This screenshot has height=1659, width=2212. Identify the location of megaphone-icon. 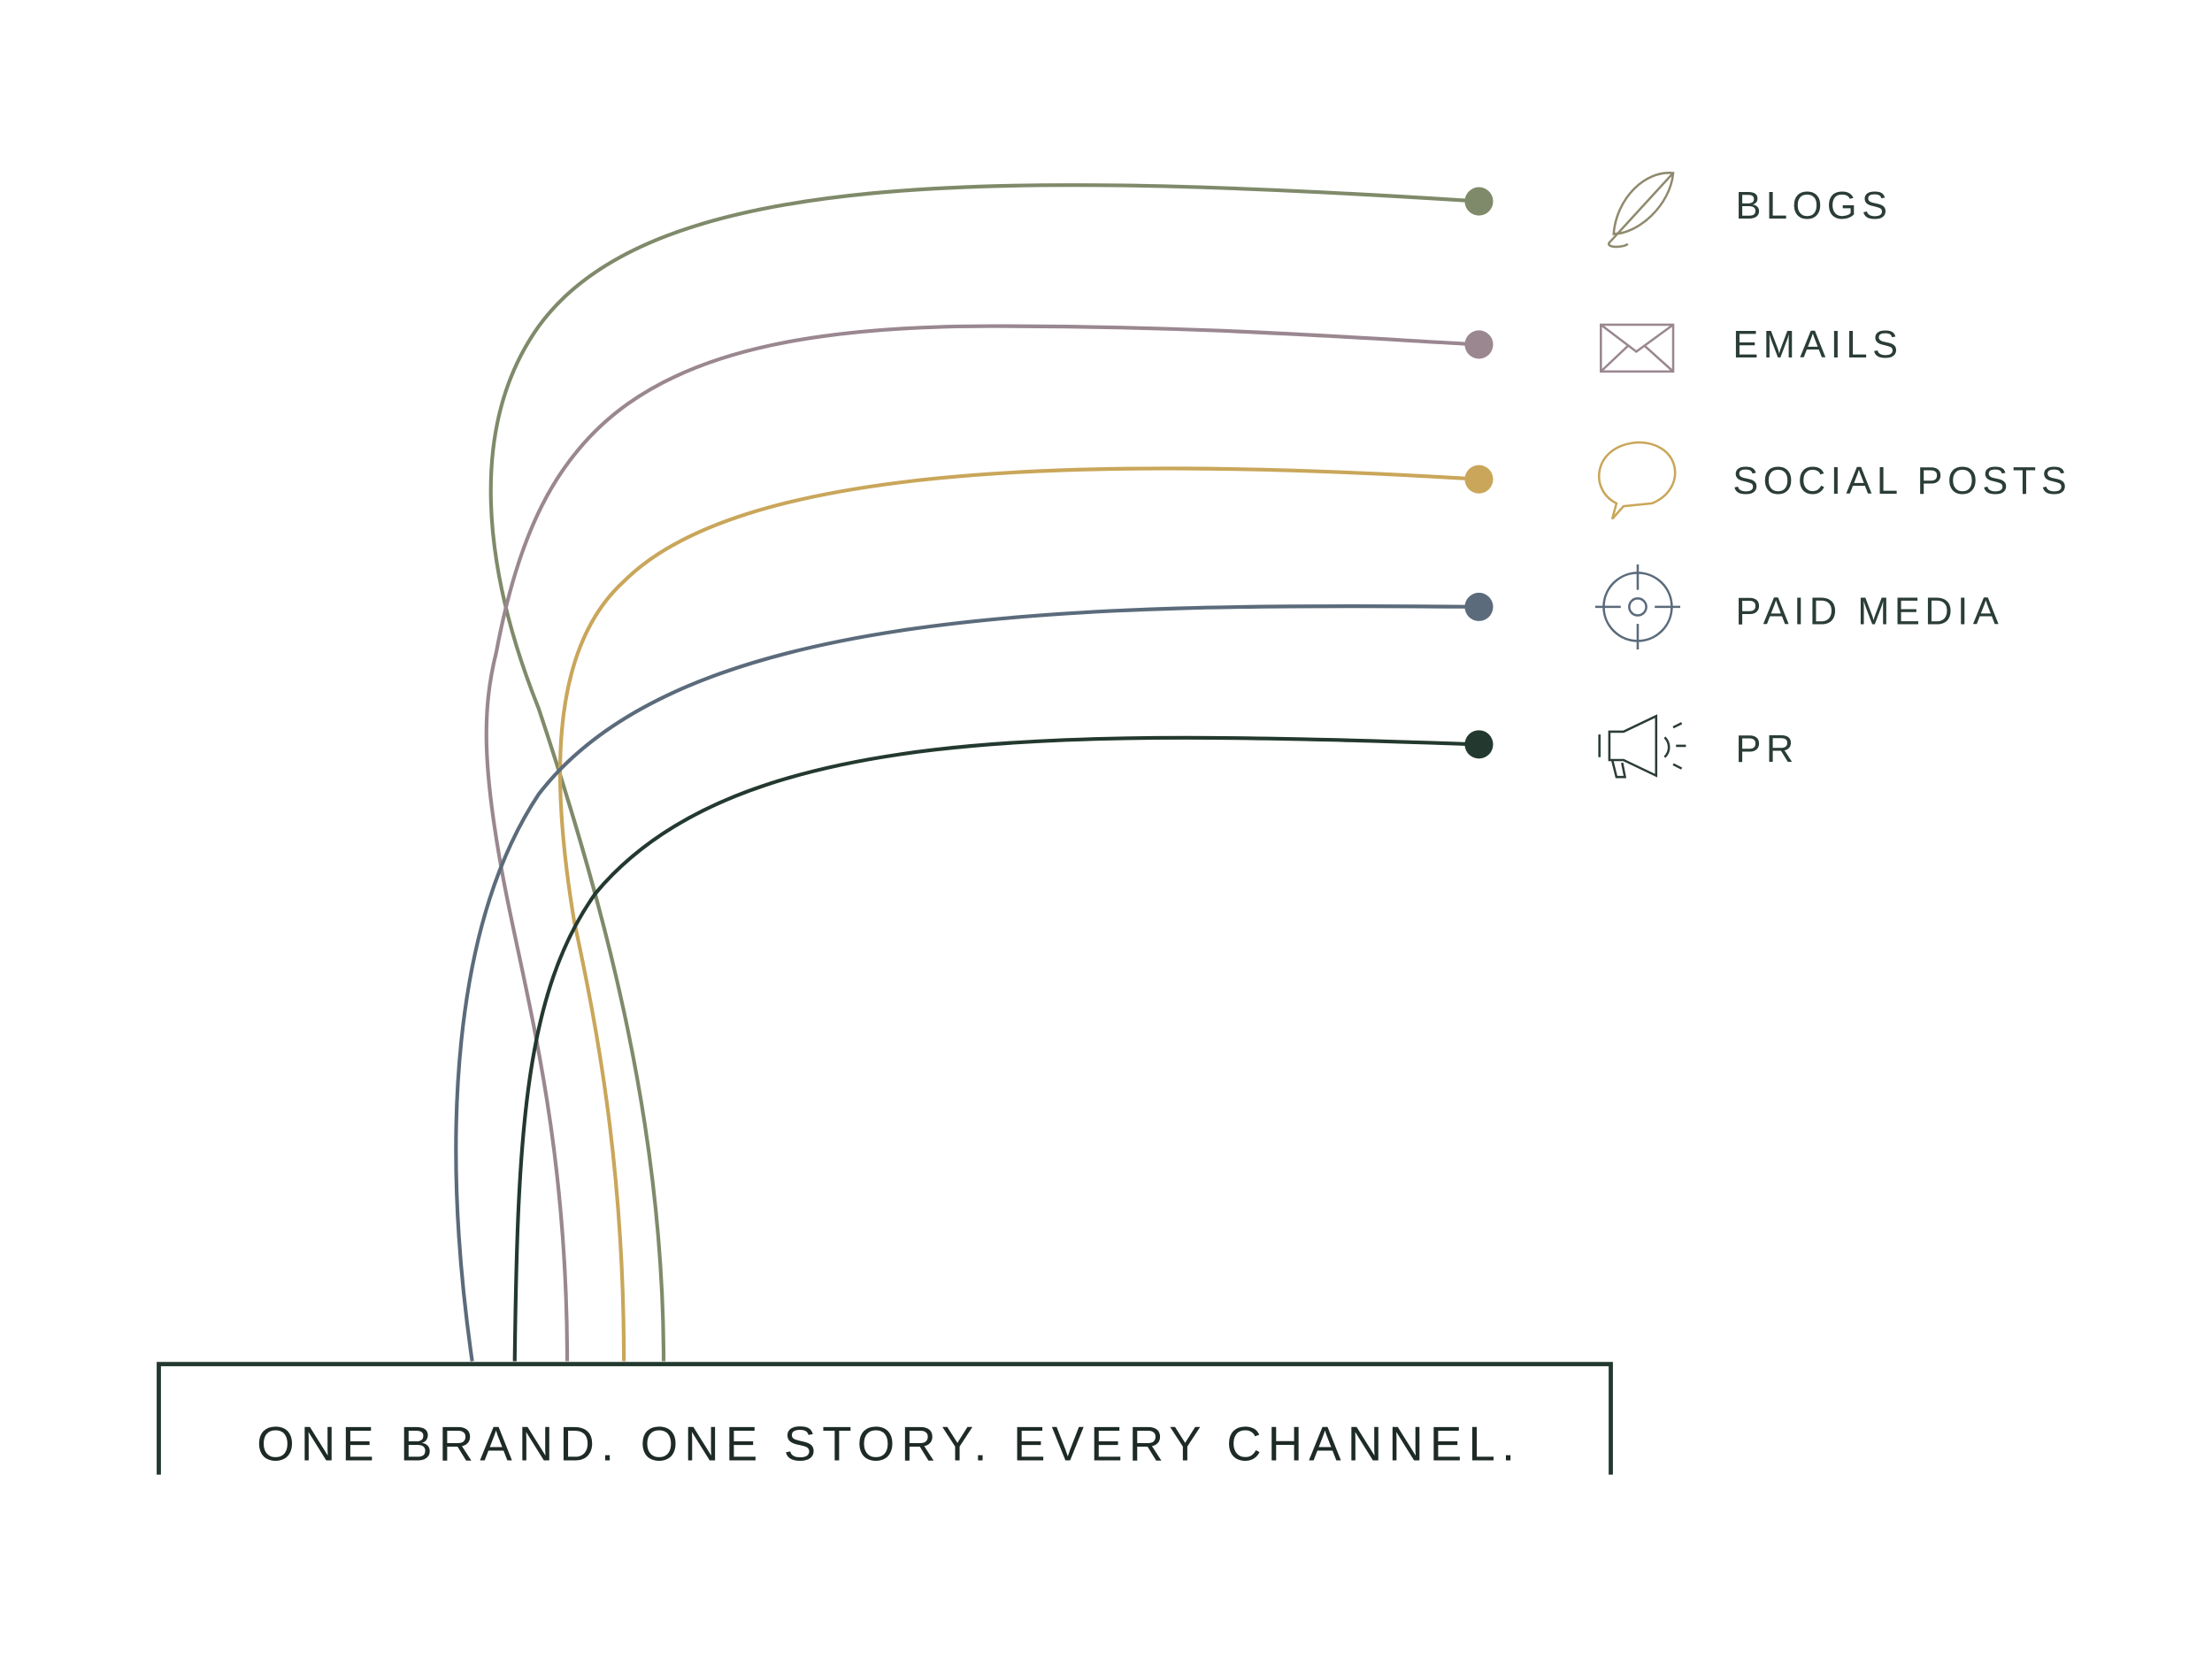
(1642, 747).